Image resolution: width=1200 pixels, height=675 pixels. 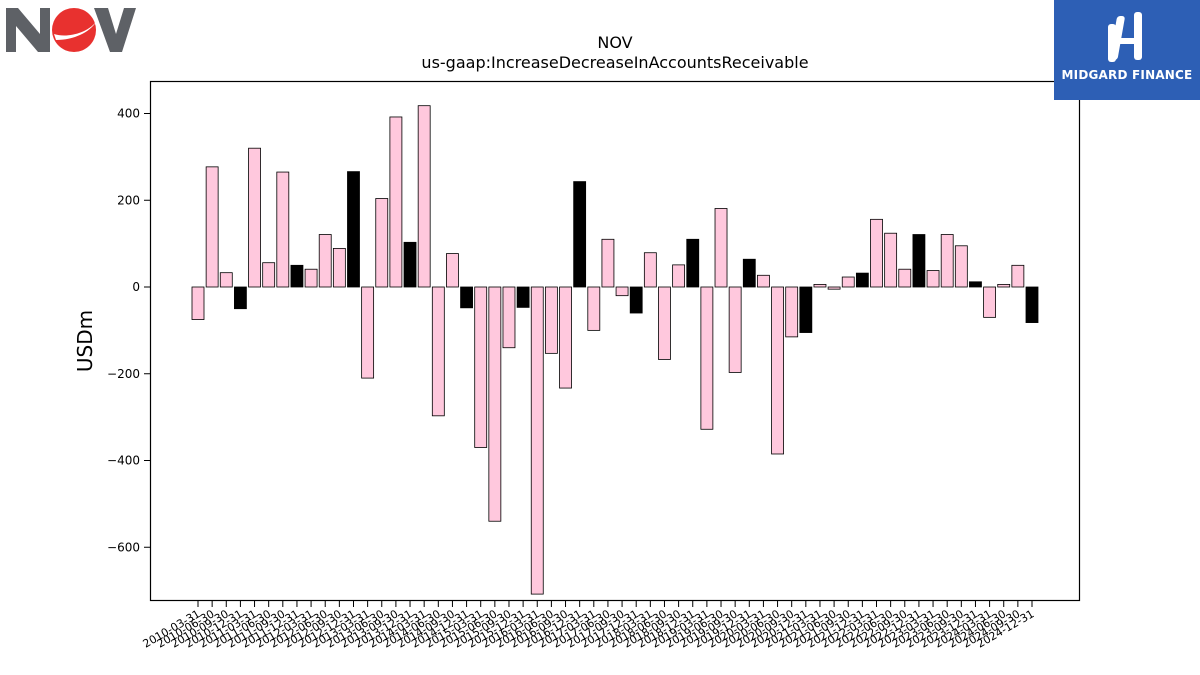 I want to click on y-axis: −600 −400 −200 0 200 400, so click(x=128, y=330).